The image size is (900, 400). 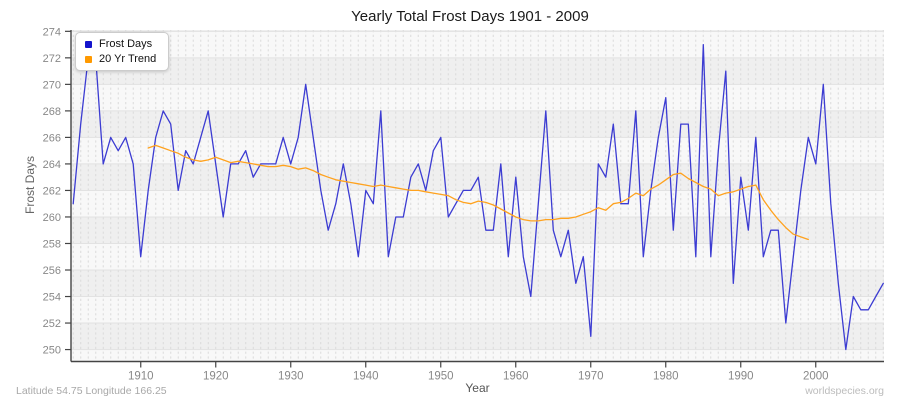 I want to click on legend-label: 20 Yr Trend, so click(x=128, y=59).